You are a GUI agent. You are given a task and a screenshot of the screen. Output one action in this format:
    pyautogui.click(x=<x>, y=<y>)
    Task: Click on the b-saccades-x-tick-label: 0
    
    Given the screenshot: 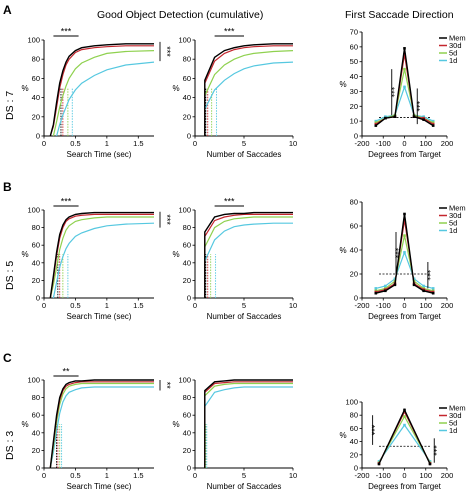 What is the action you would take?
    pyautogui.click(x=195, y=305)
    